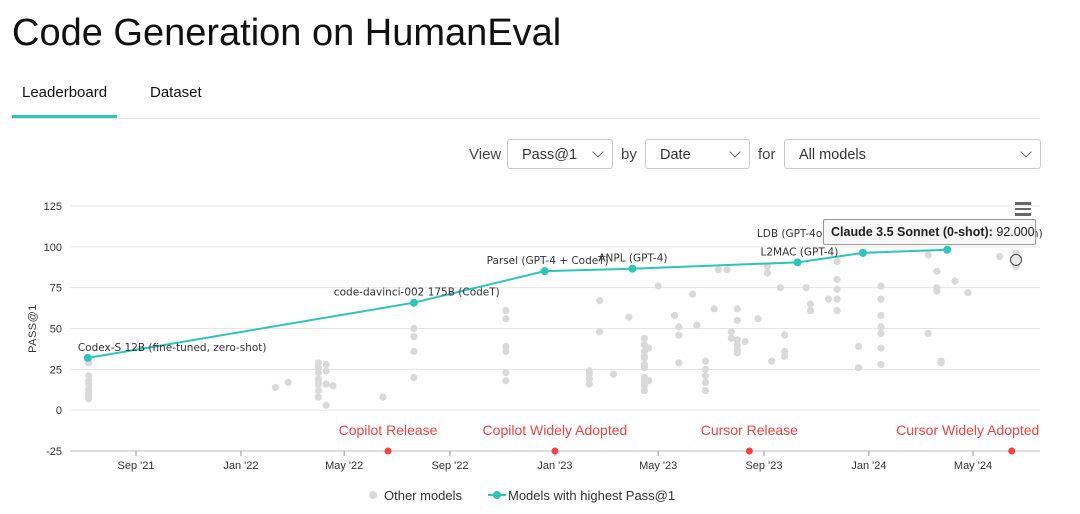 The image size is (1080, 514). Describe the element at coordinates (417, 293) in the screenshot. I see `best-model-label: code-davinci-002 175B (CodeT)` at that location.